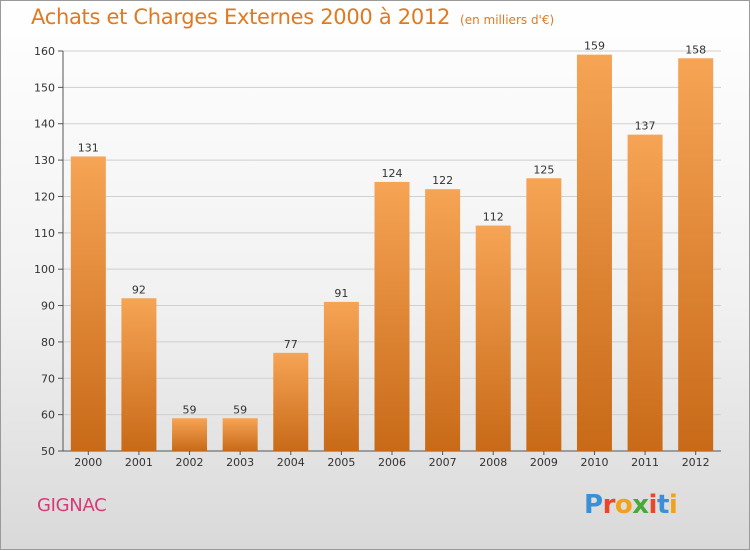  I want to click on x-tick-label: 2011, so click(645, 462).